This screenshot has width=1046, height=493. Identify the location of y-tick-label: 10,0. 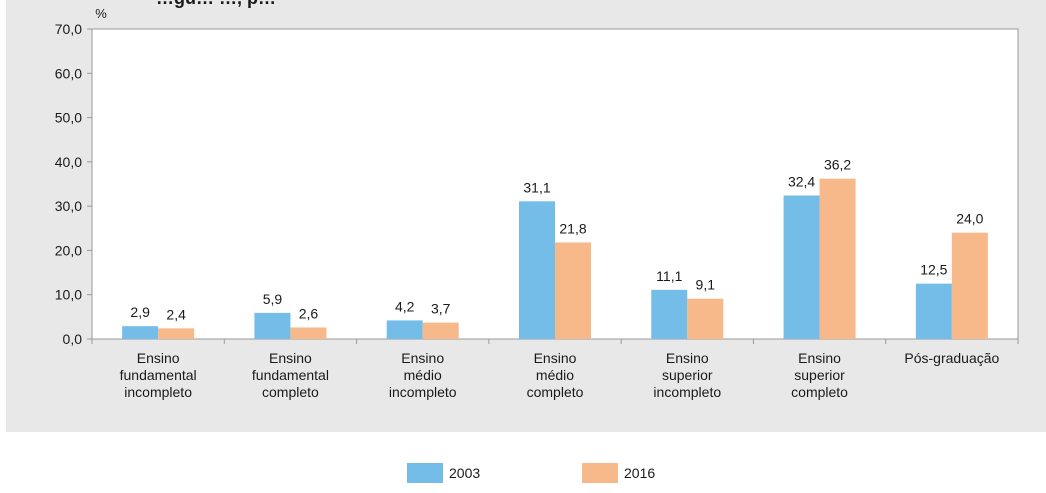
(68, 295).